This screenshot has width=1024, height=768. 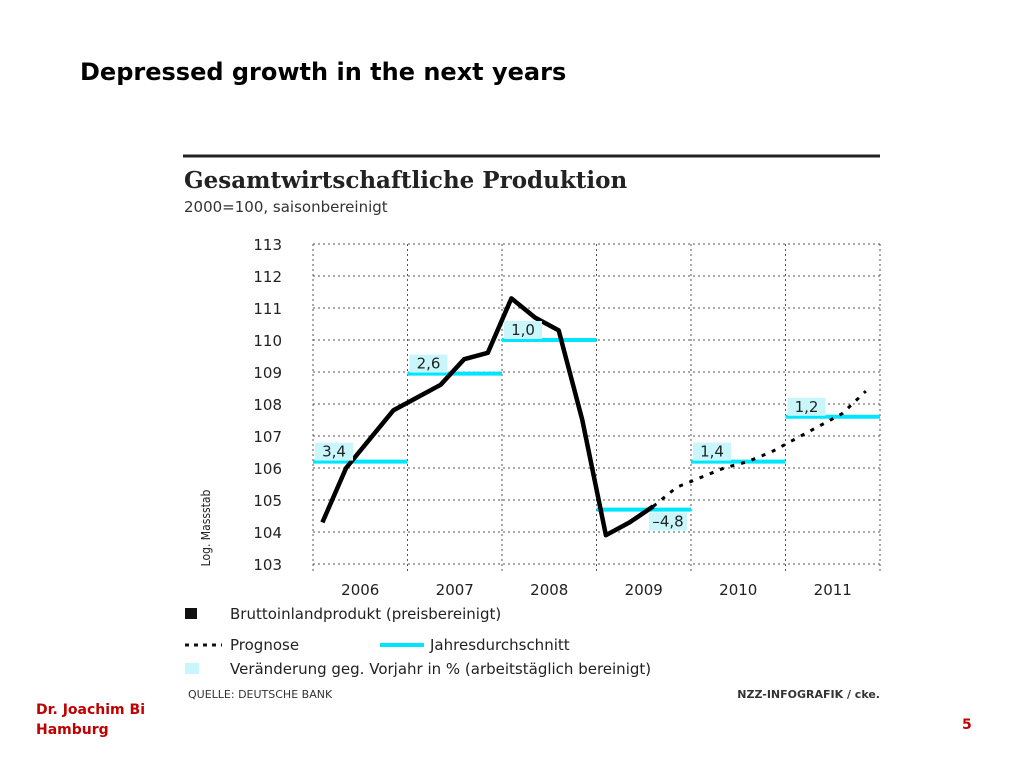 What do you see at coordinates (267, 309) in the screenshot?
I see `y-tick-label: 111` at bounding box center [267, 309].